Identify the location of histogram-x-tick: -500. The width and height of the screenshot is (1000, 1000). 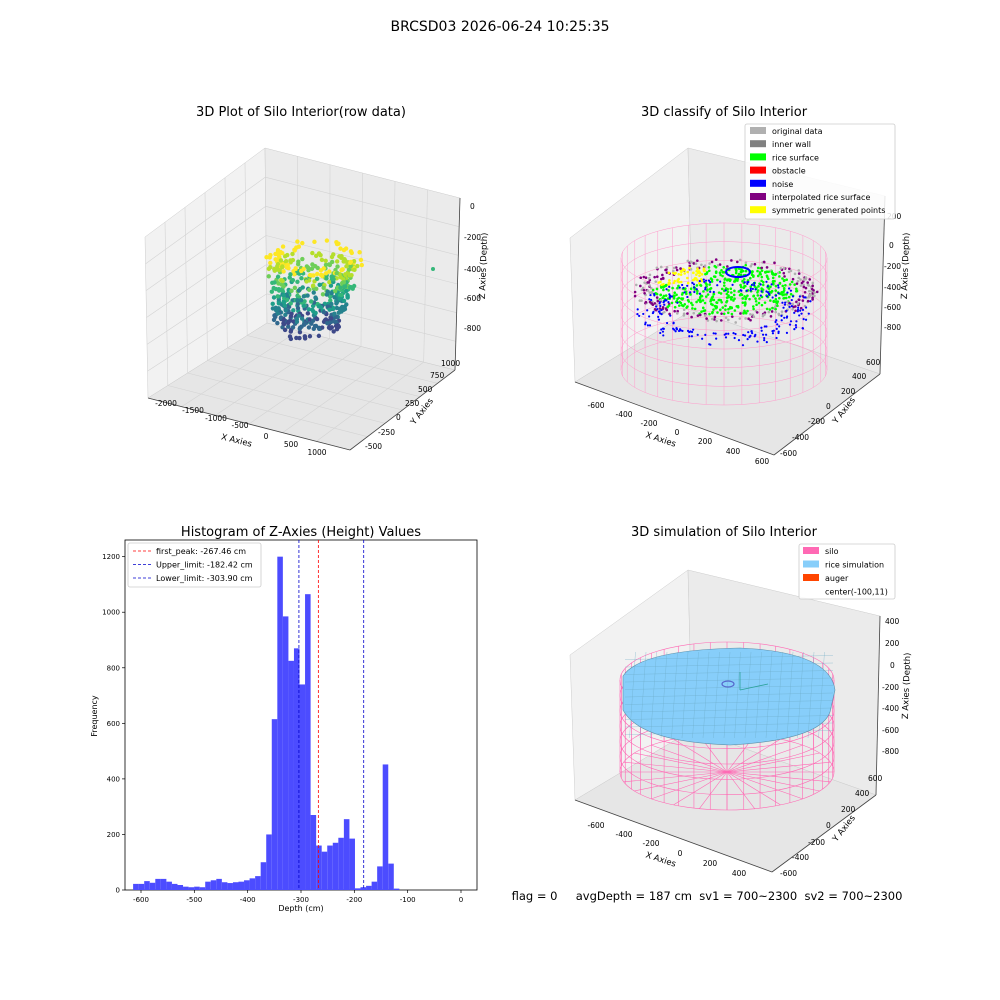
(194, 900).